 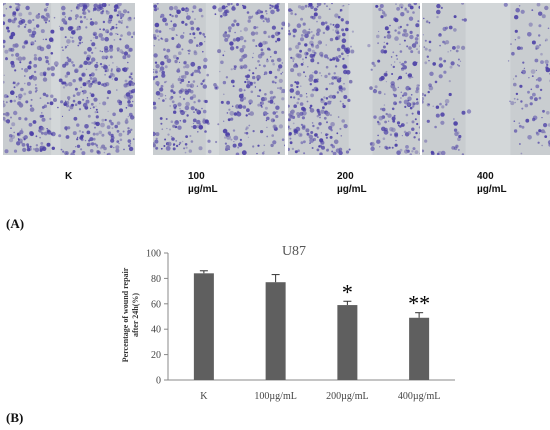 I want to click on panel-label-200-line2: µg/mL, so click(x=352, y=189).